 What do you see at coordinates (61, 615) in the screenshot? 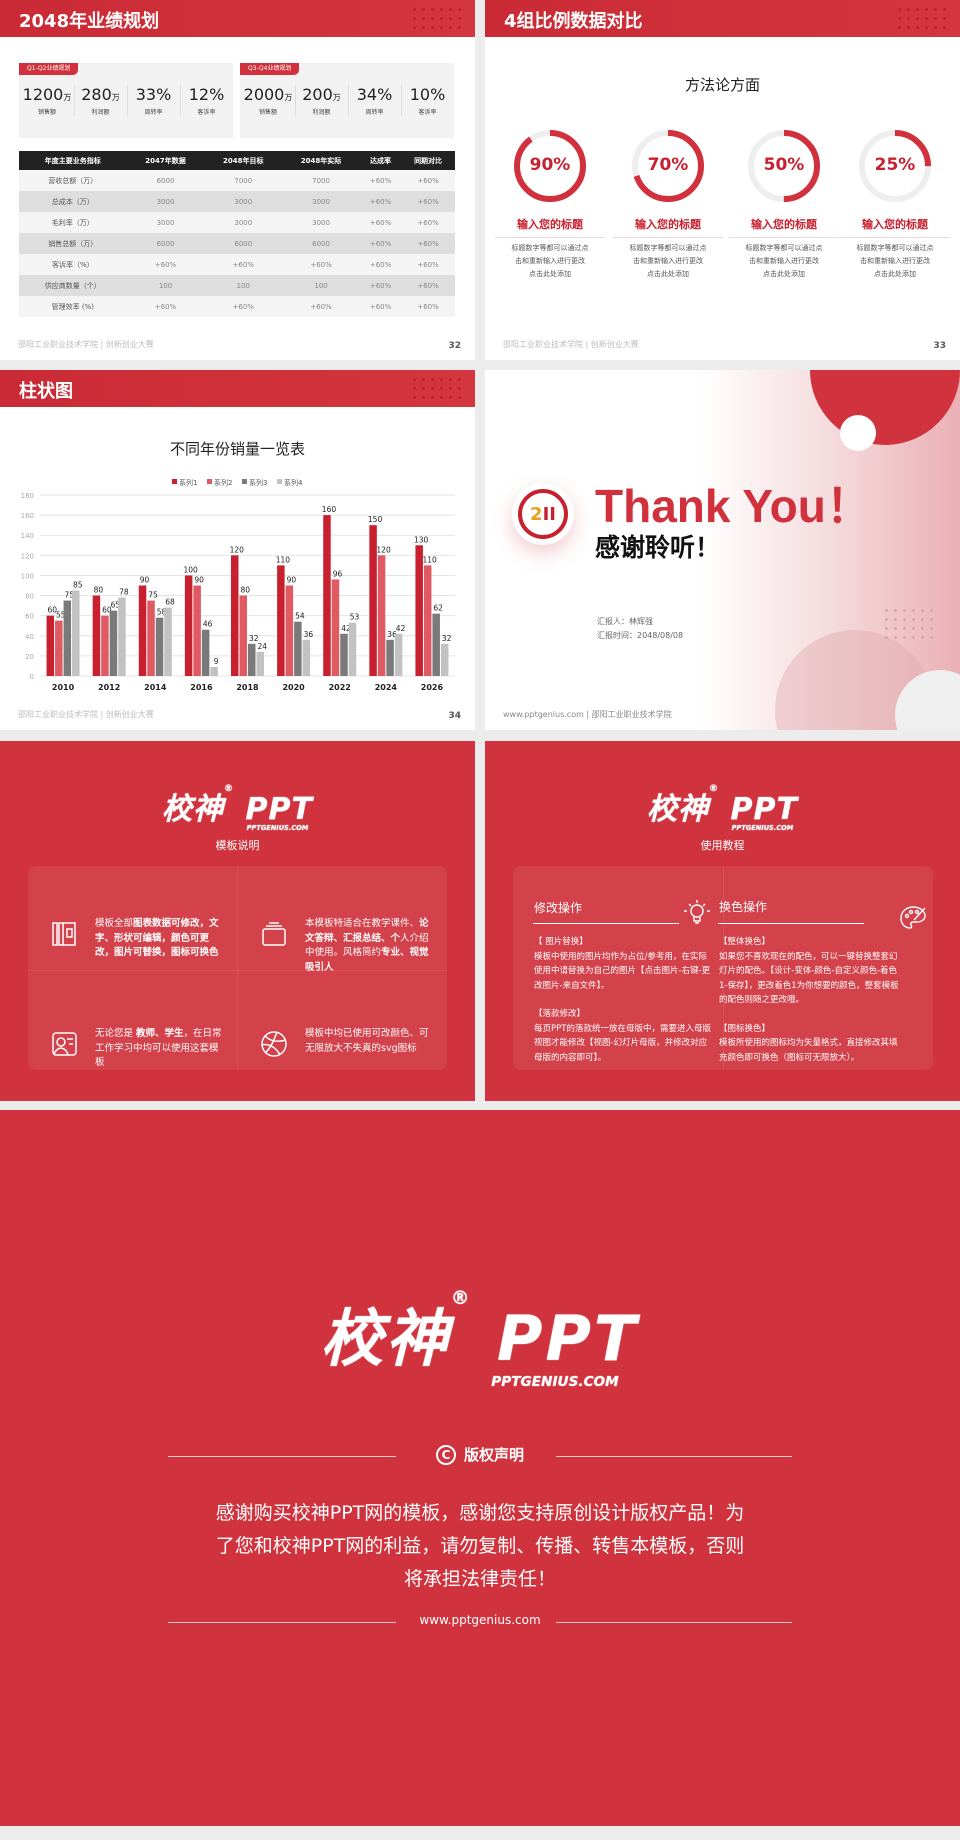
I see `data-label: 55` at bounding box center [61, 615].